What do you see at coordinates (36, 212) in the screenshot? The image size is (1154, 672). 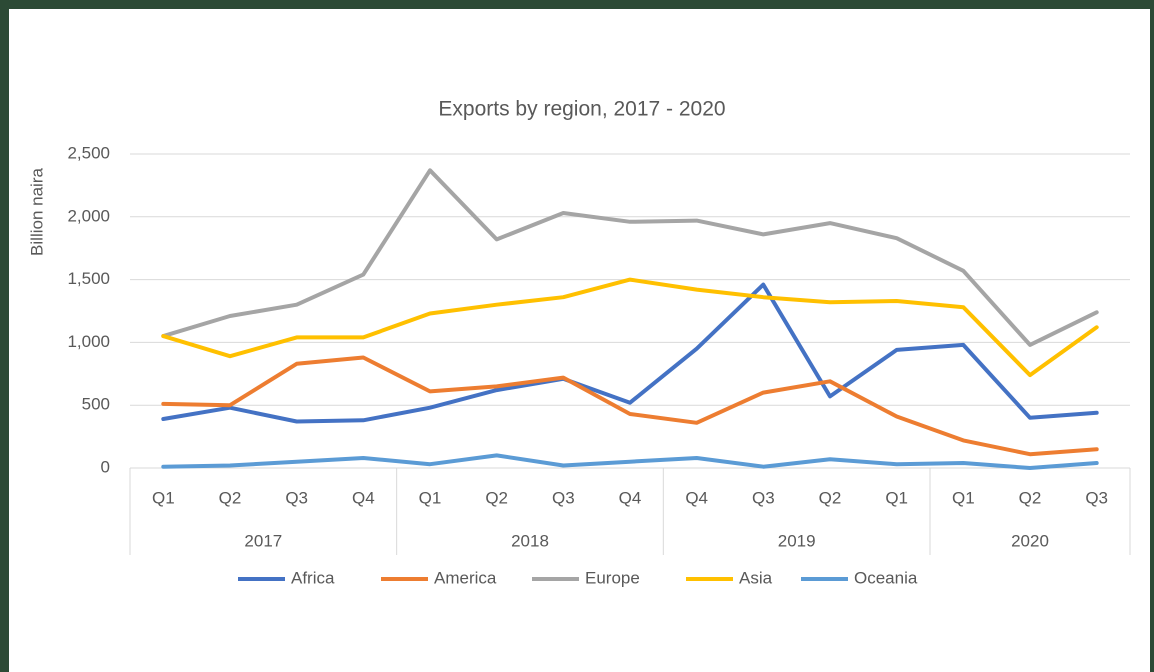 I see `y-axis-label: Billion naira` at bounding box center [36, 212].